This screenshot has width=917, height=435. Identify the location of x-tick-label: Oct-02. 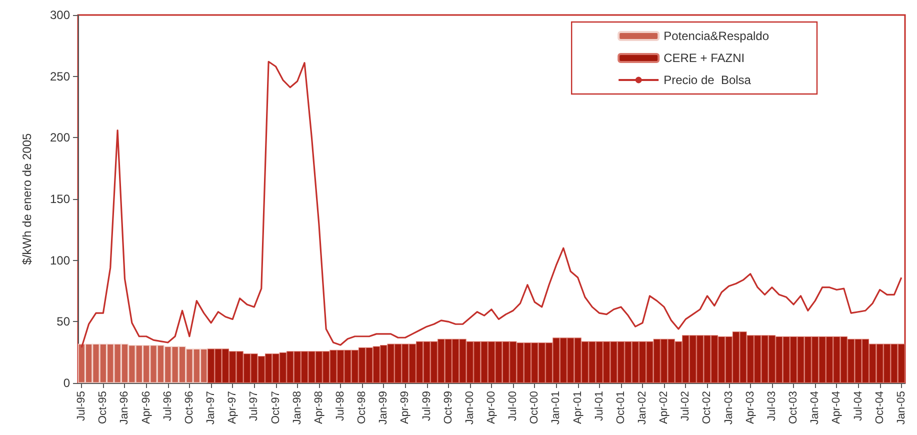
(707, 407).